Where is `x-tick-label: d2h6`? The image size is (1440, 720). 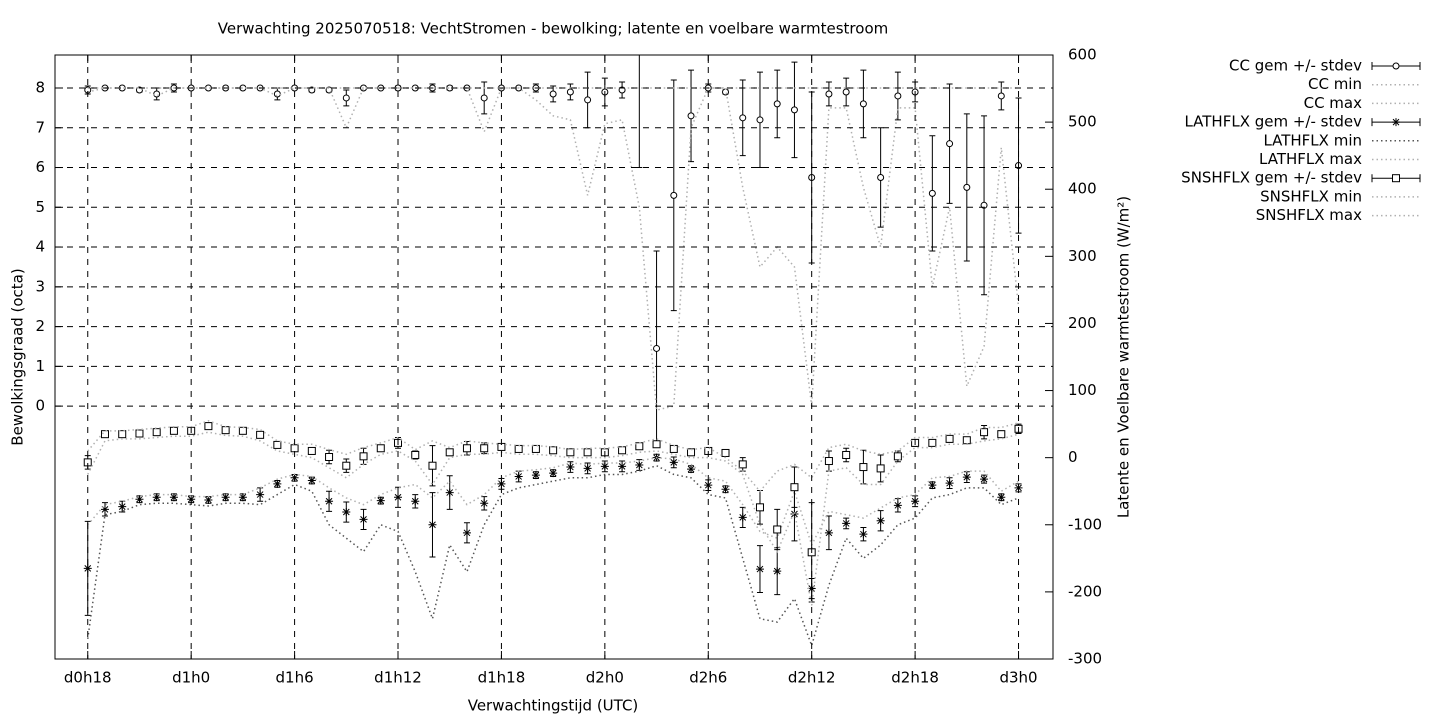 x-tick-label: d2h6 is located at coordinates (708, 678).